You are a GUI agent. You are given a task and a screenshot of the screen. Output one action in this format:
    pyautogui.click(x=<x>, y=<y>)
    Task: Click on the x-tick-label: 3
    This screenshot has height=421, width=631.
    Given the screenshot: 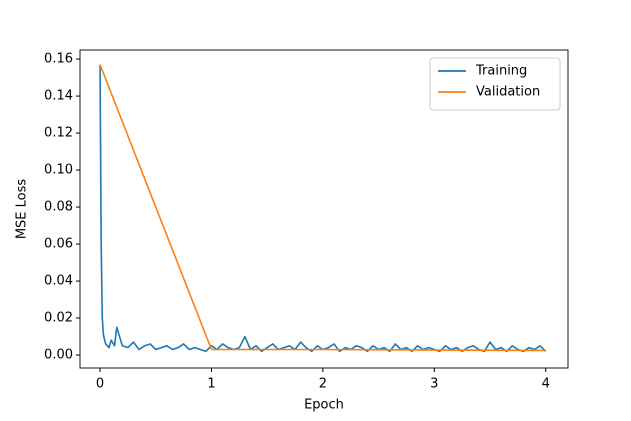 What is the action you would take?
    pyautogui.click(x=434, y=384)
    